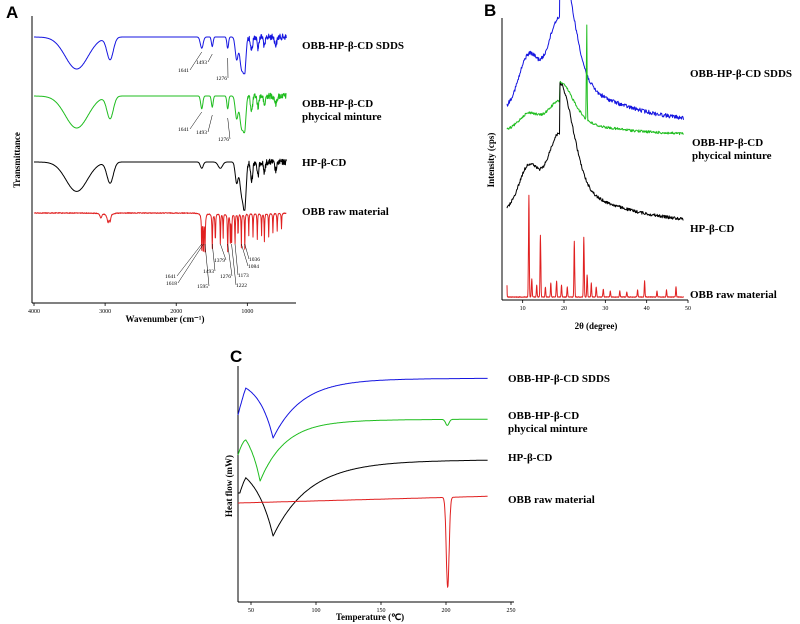 The height and width of the screenshot is (624, 800). Describe the element at coordinates (247, 312) in the screenshot. I see `a-tick-label: 1000` at that location.